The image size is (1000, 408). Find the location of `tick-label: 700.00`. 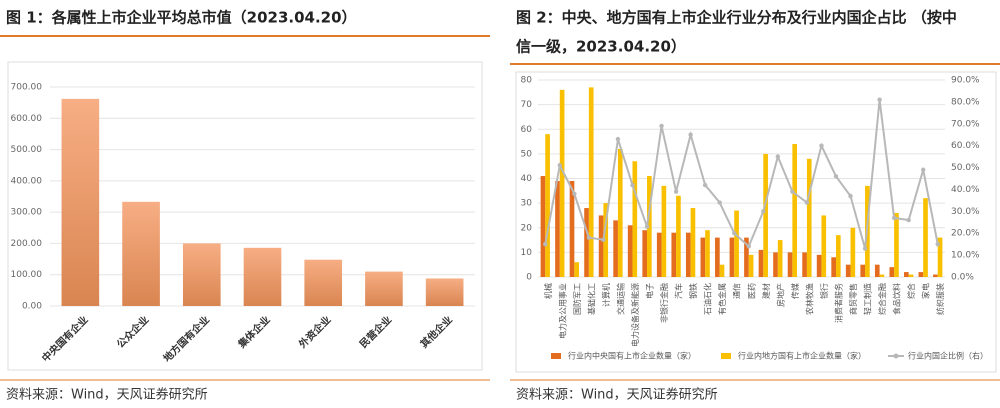

tick-label: 700.00 is located at coordinates (27, 88).